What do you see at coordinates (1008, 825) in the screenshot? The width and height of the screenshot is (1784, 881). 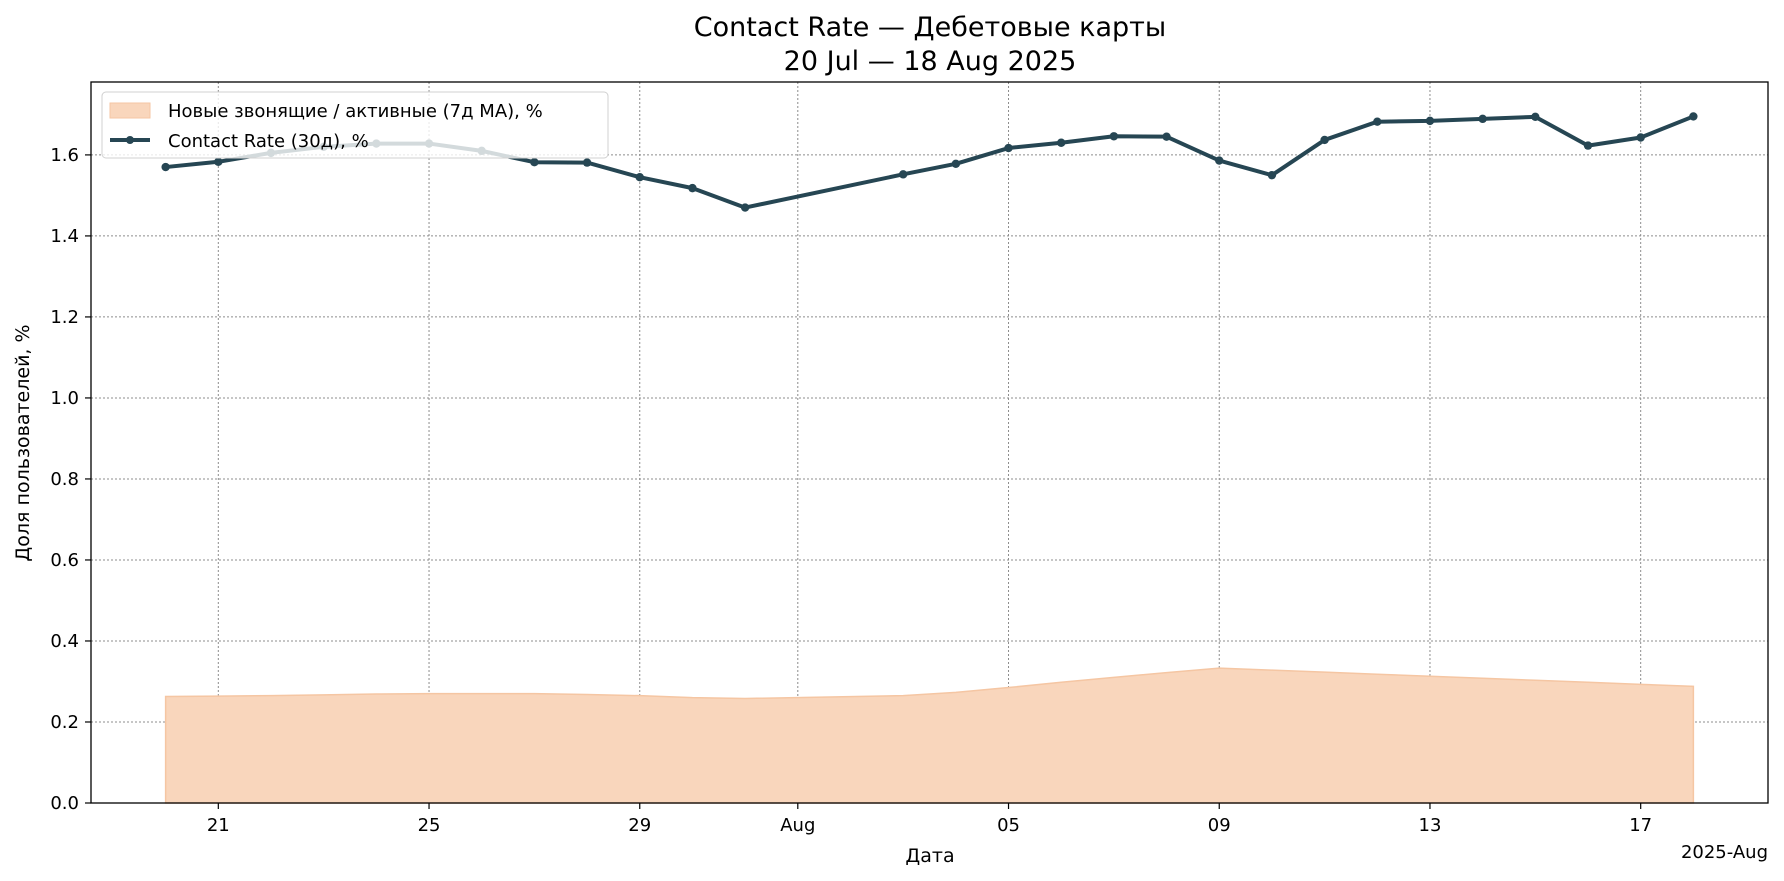 I see `x-tick-label: 05` at bounding box center [1008, 825].